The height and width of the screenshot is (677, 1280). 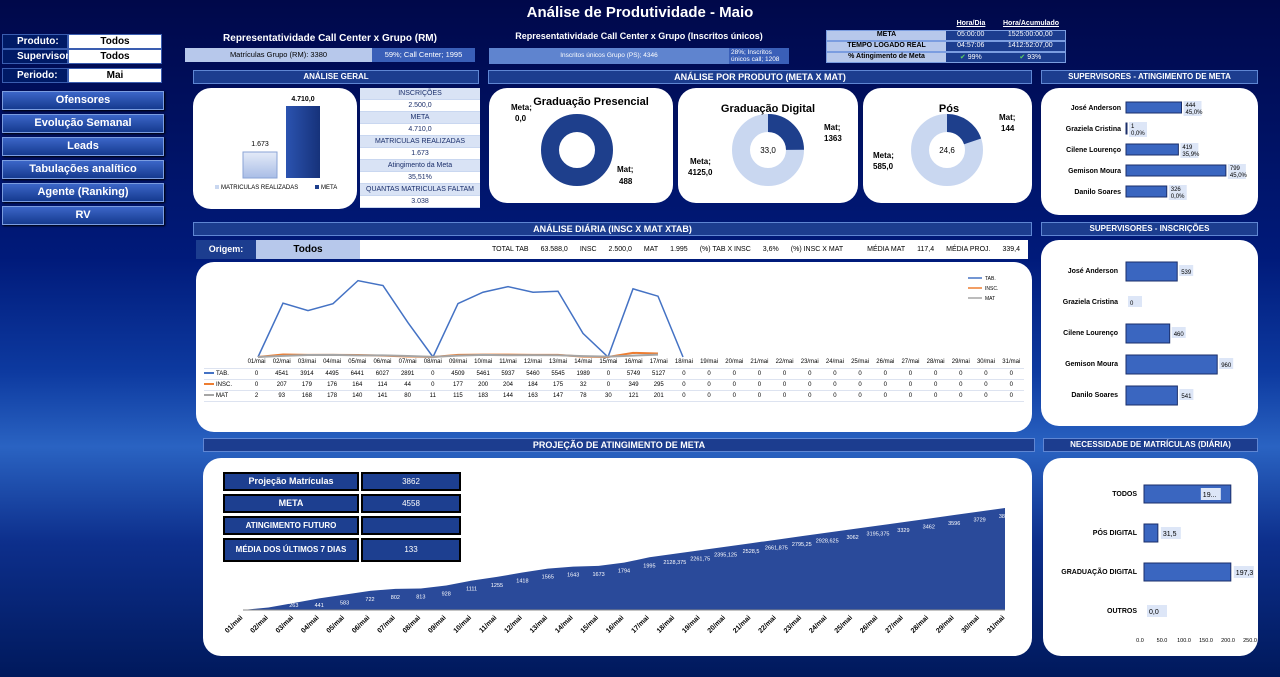 What do you see at coordinates (115, 75) in the screenshot?
I see `filter-value: Mai` at bounding box center [115, 75].